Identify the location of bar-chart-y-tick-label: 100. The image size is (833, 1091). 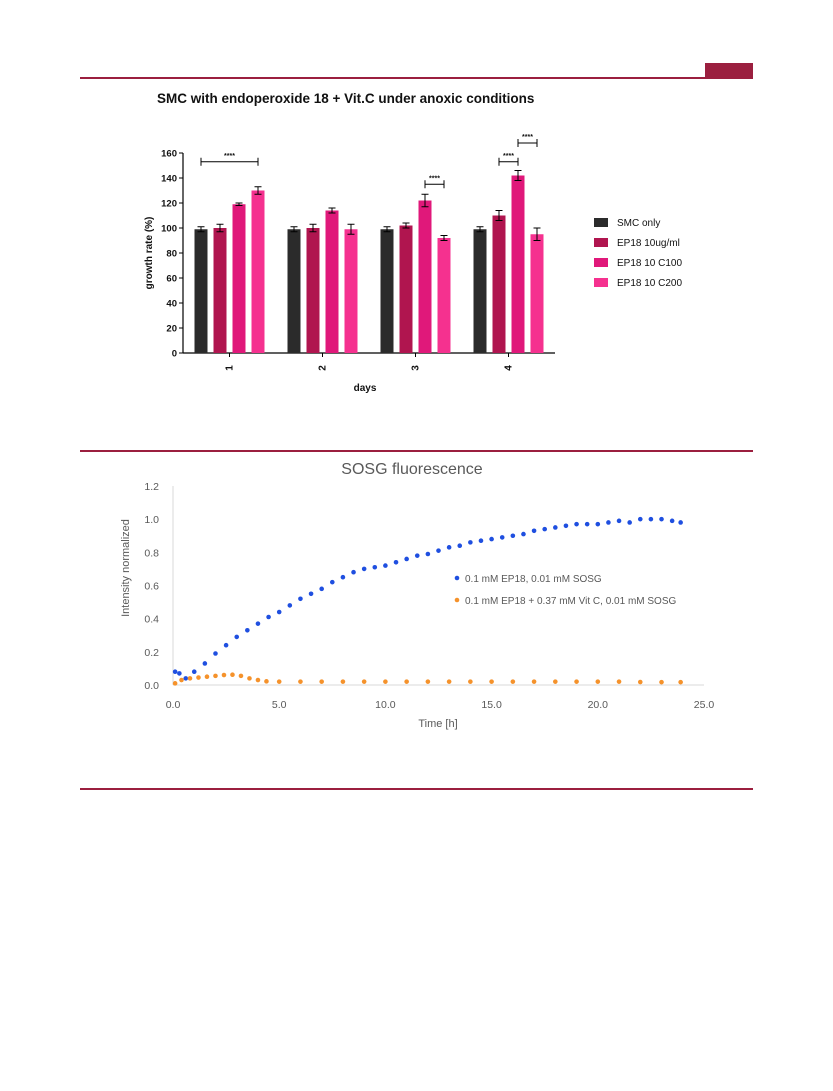
(169, 229).